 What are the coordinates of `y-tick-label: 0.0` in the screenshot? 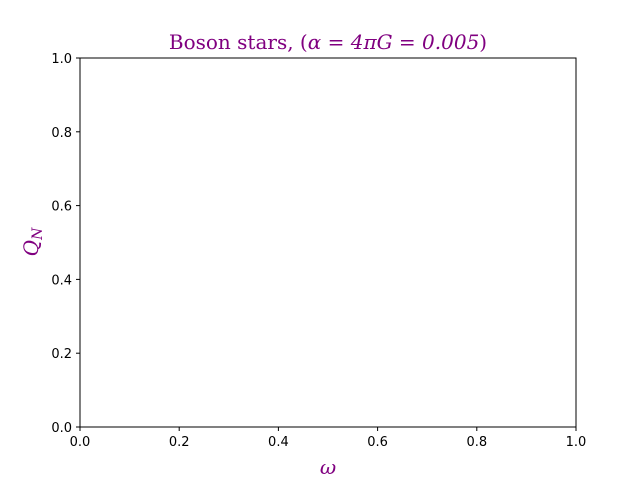 It's located at (61, 428).